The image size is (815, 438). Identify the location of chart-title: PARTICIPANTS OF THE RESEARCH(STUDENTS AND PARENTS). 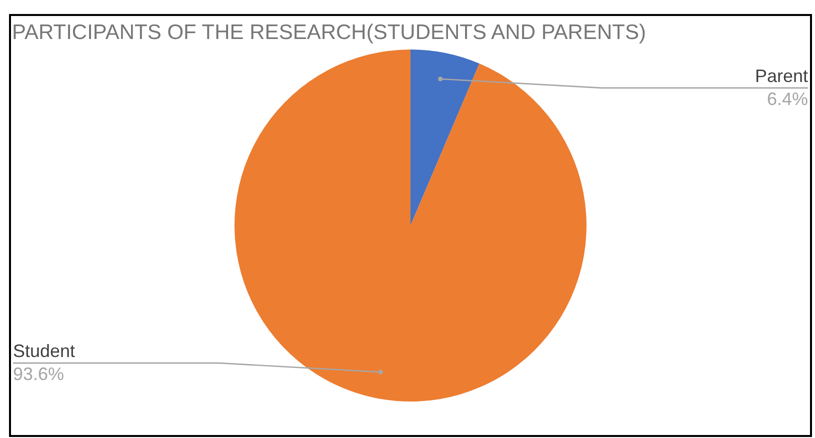
(329, 32).